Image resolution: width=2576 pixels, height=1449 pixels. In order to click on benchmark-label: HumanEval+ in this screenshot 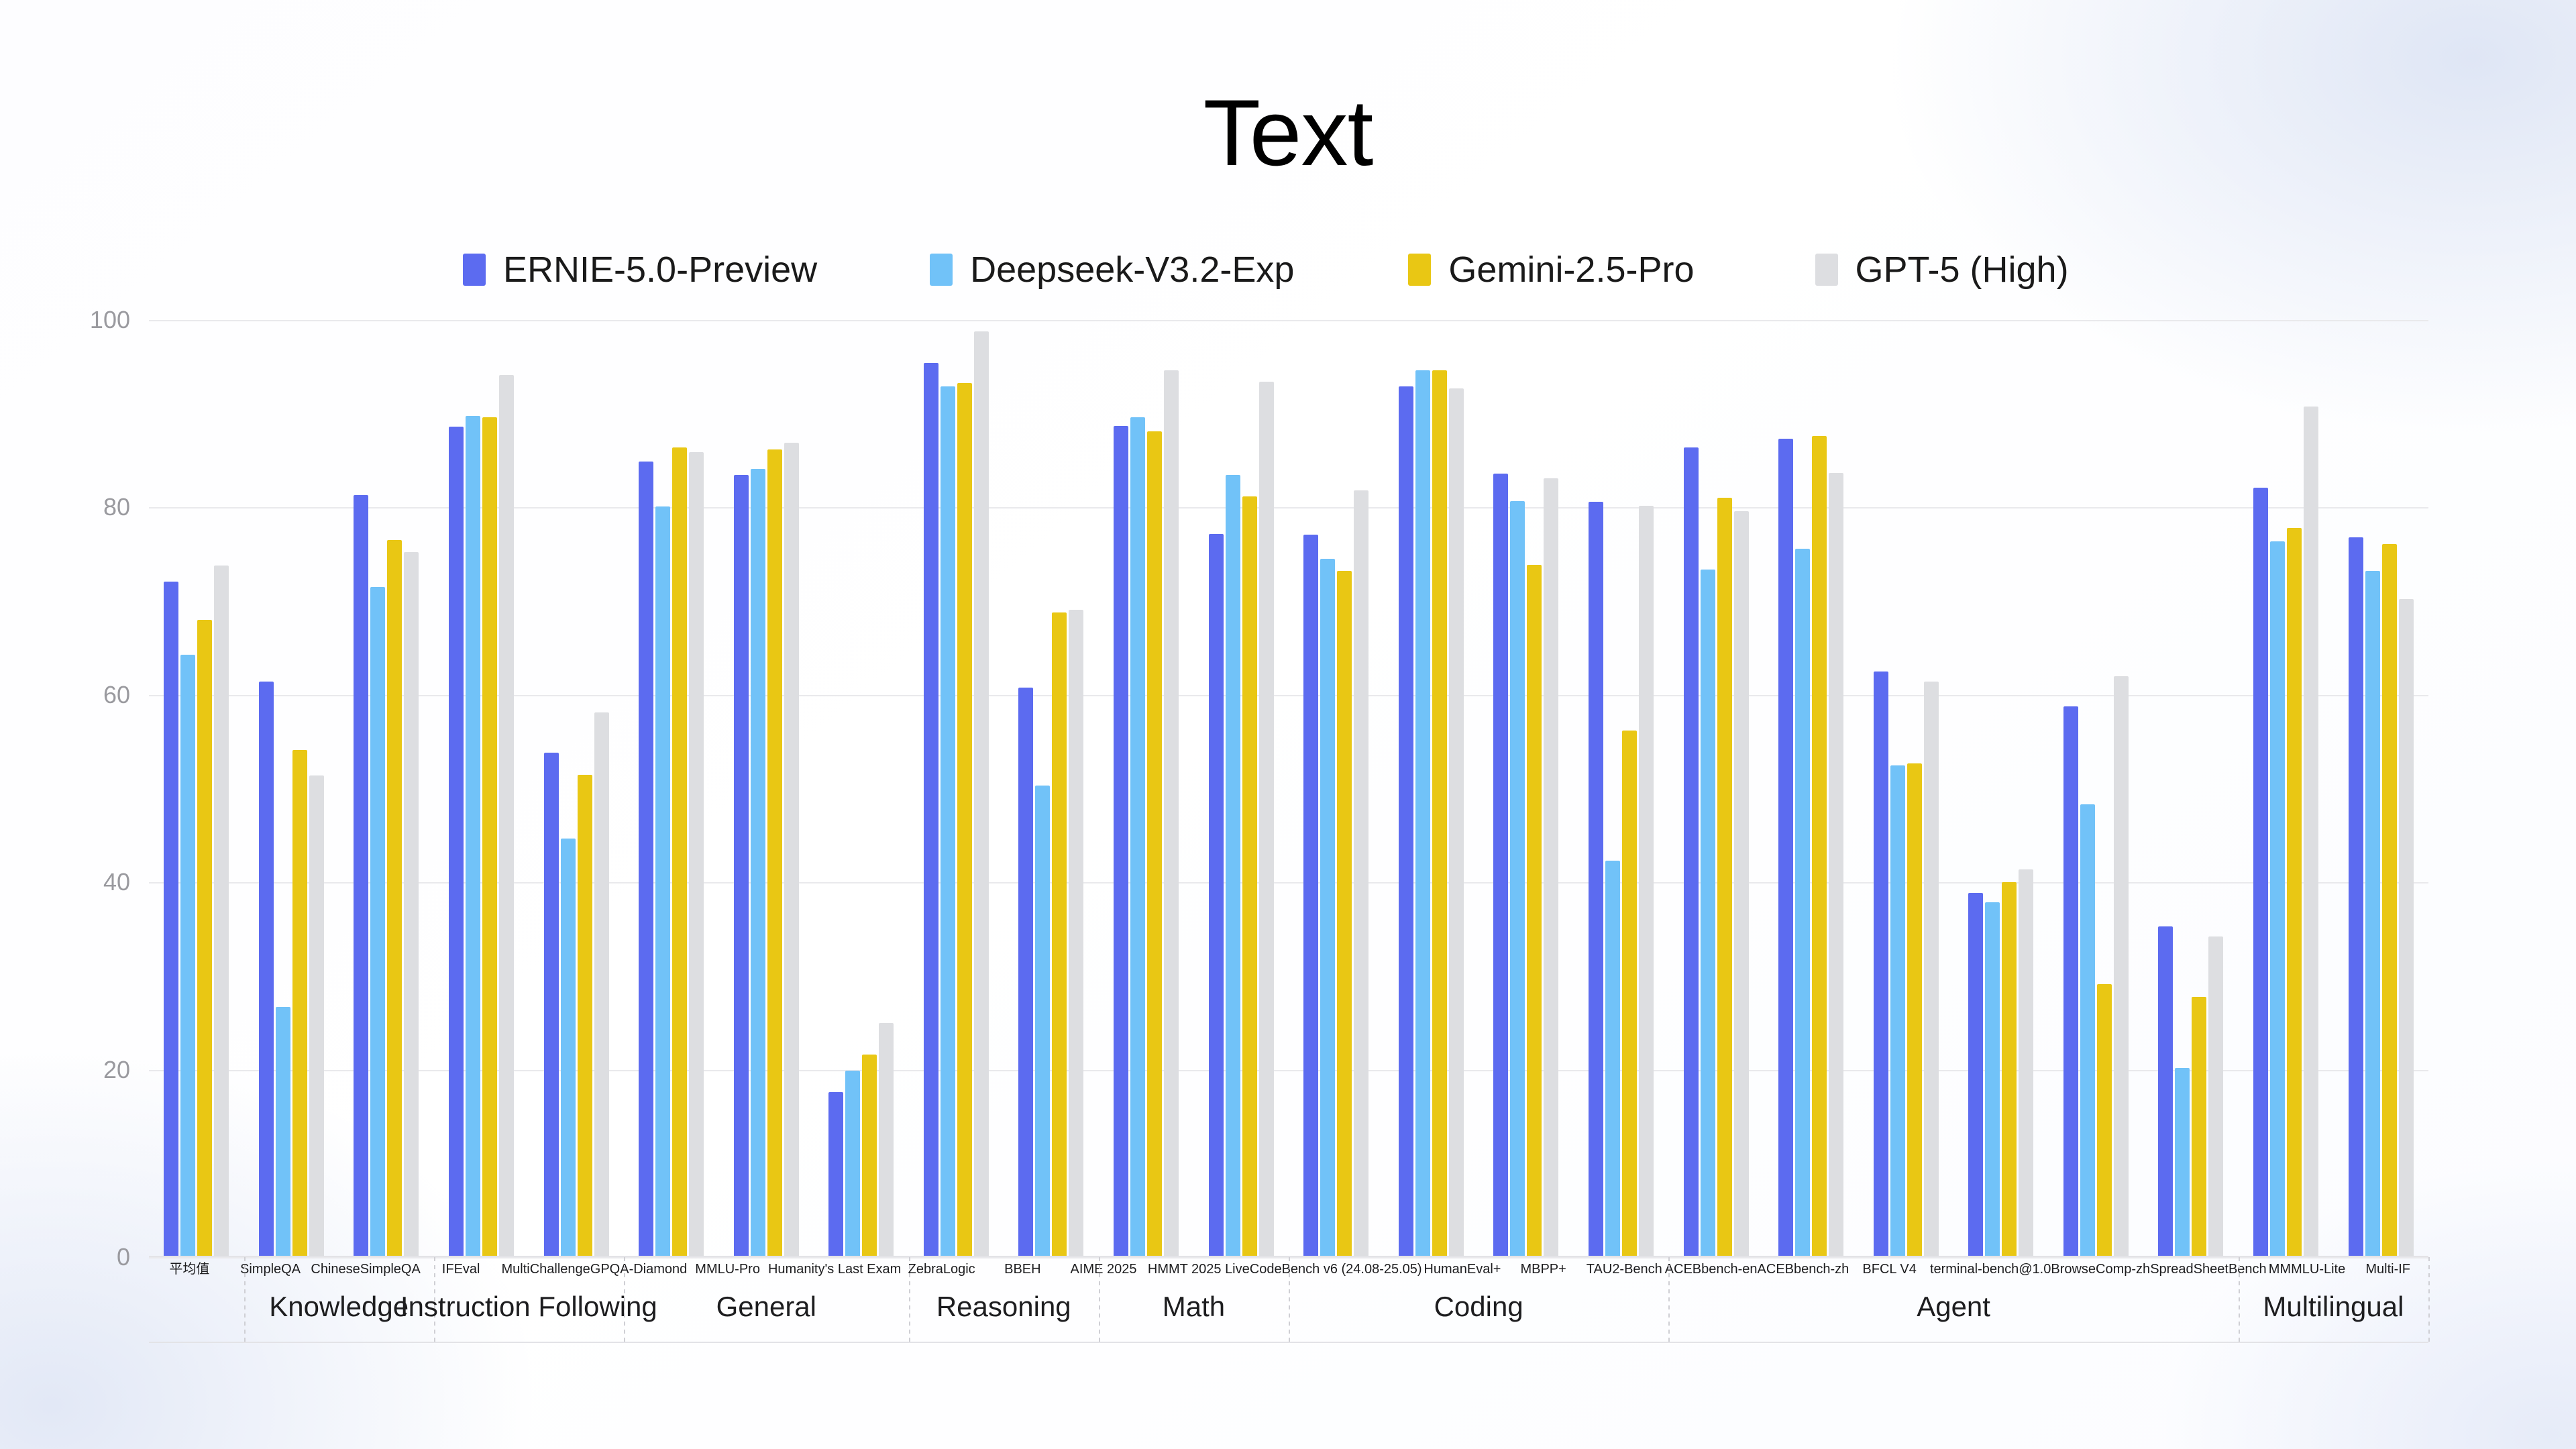, I will do `click(1462, 1269)`.